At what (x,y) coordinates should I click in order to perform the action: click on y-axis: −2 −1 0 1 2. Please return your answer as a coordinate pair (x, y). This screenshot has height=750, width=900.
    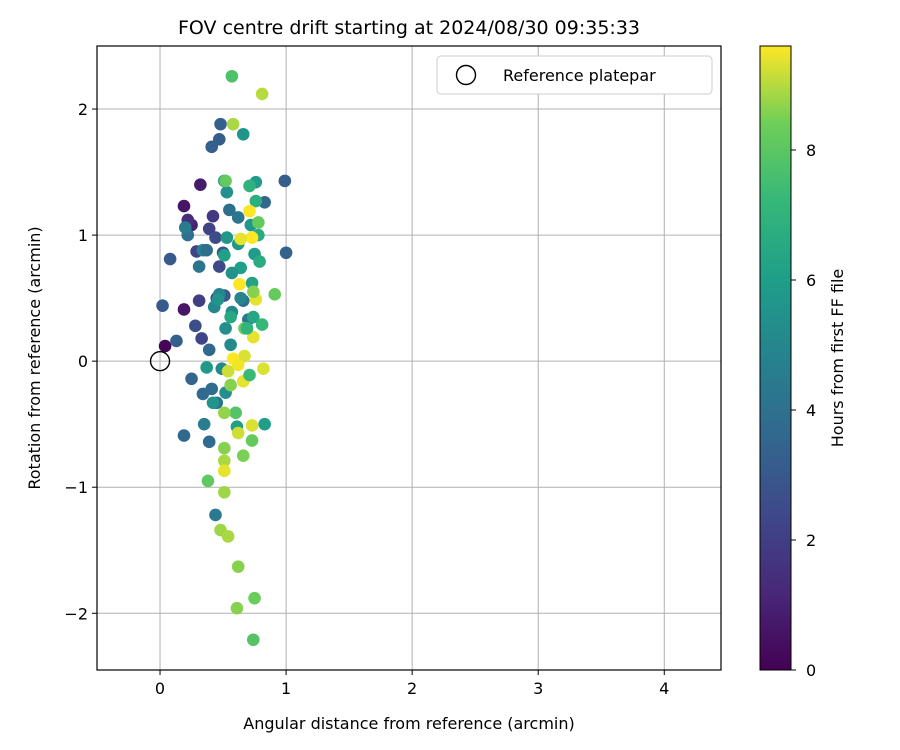
    Looking at the image, I should click on (80, 361).